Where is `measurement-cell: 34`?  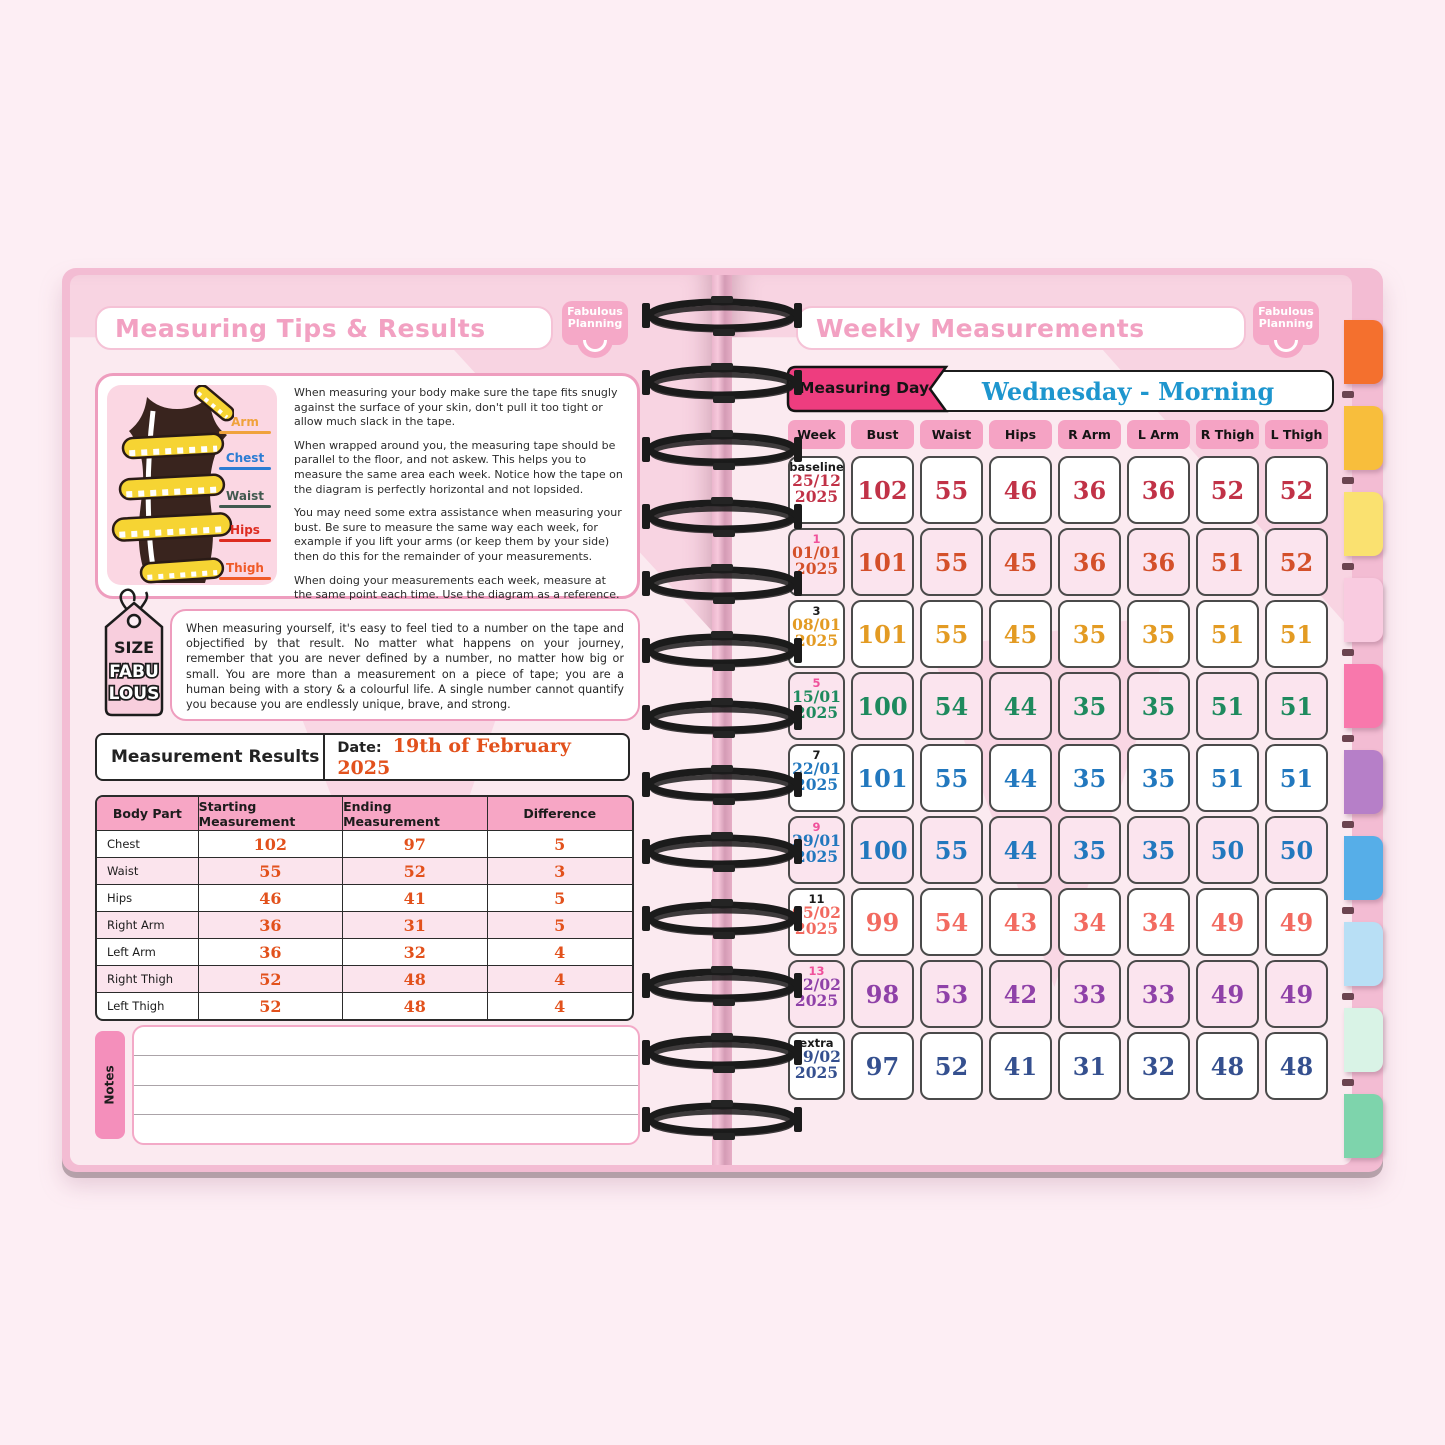
measurement-cell: 34 is located at coordinates (1158, 922).